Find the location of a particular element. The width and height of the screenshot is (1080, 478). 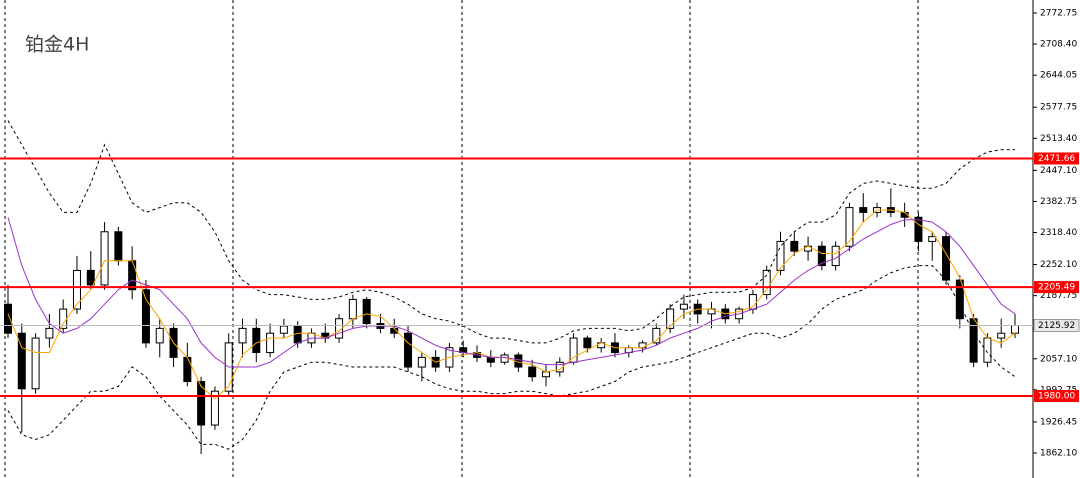

y-tick-label: 2187.75 is located at coordinates (1058, 296).